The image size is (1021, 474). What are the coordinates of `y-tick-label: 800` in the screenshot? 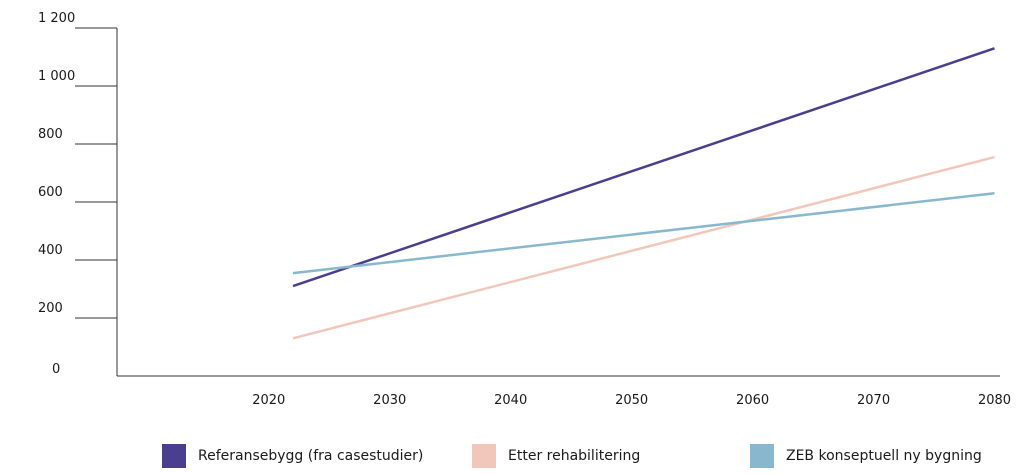 It's located at (50, 134).